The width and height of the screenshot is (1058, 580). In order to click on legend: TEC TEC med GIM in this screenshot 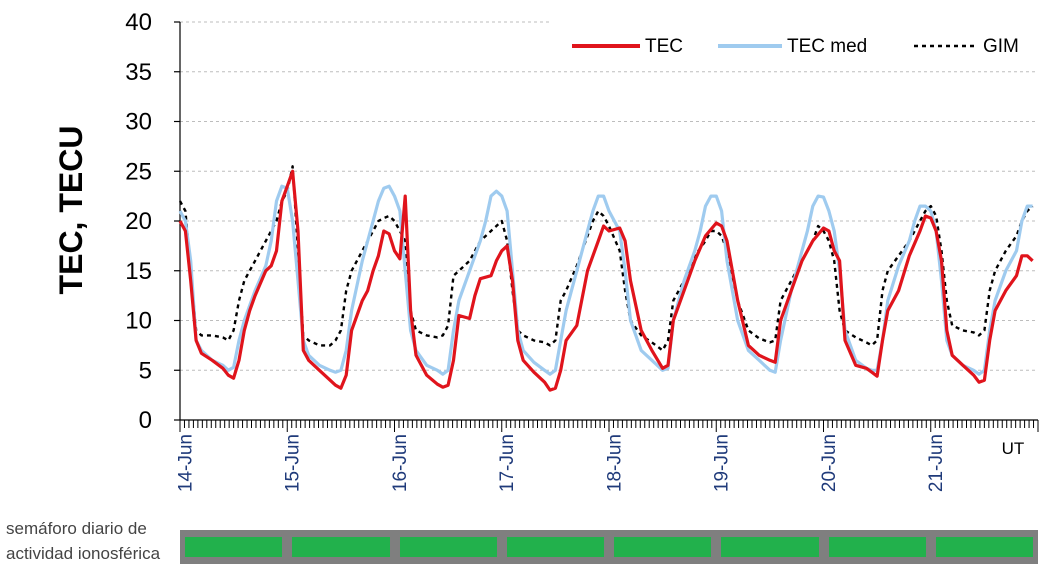, I will do `click(795, 46)`.